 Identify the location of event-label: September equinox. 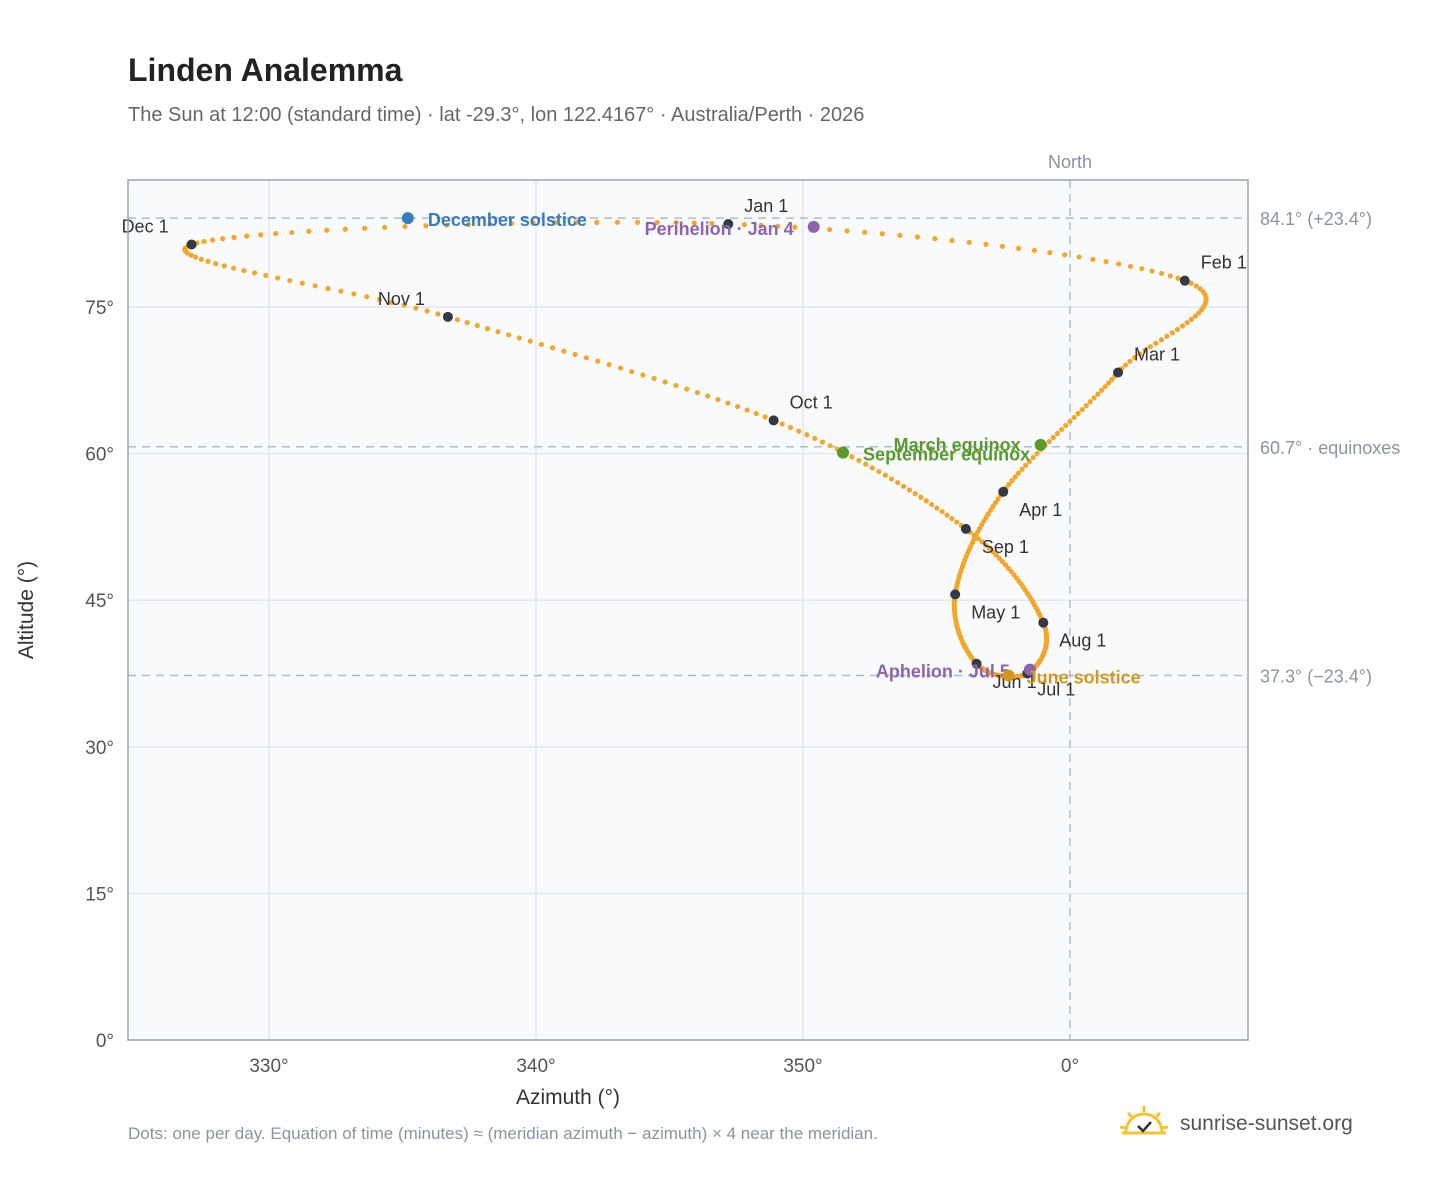
(946, 455).